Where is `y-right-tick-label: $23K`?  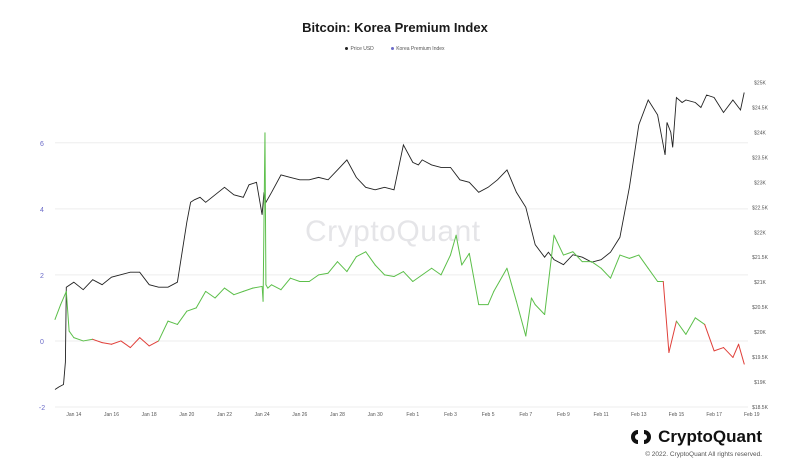 y-right-tick-label: $23K is located at coordinates (760, 183).